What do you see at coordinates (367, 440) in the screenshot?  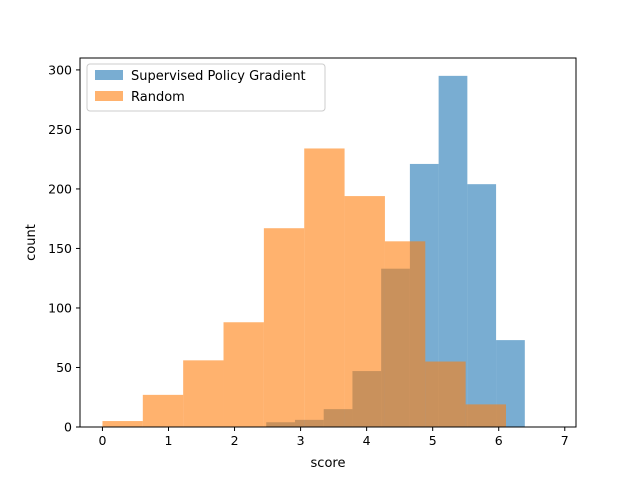 I see `x-tick-label-4: 4` at bounding box center [367, 440].